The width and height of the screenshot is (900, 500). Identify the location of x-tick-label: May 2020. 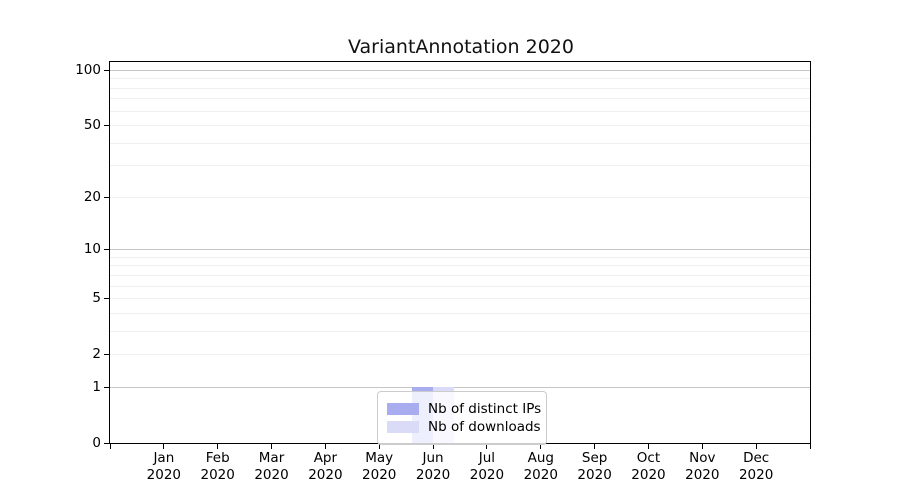
(379, 467).